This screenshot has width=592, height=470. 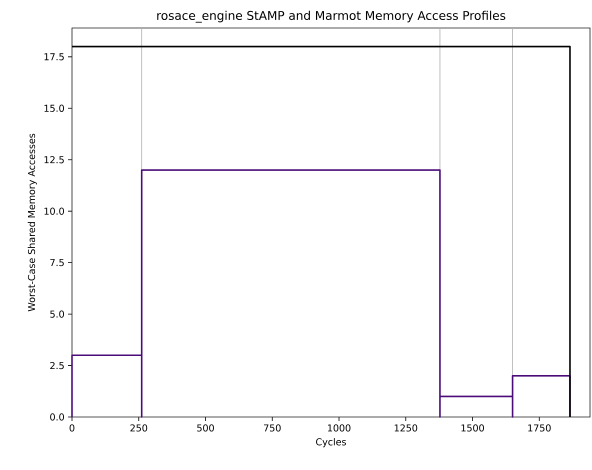 I want to click on y-tick-label: 15.0, so click(x=54, y=108).